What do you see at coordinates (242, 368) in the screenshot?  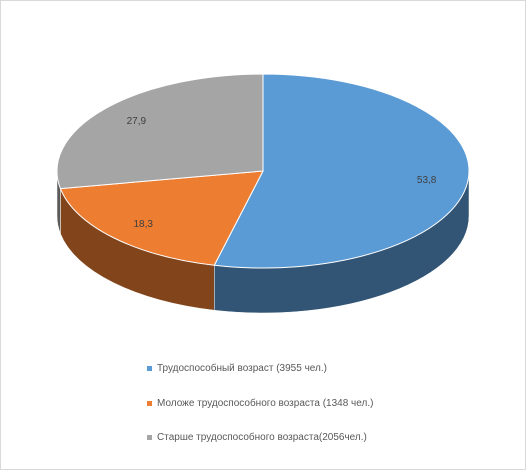 I see `legend-label: Трудоспособный возраст (3955 чел.)` at bounding box center [242, 368].